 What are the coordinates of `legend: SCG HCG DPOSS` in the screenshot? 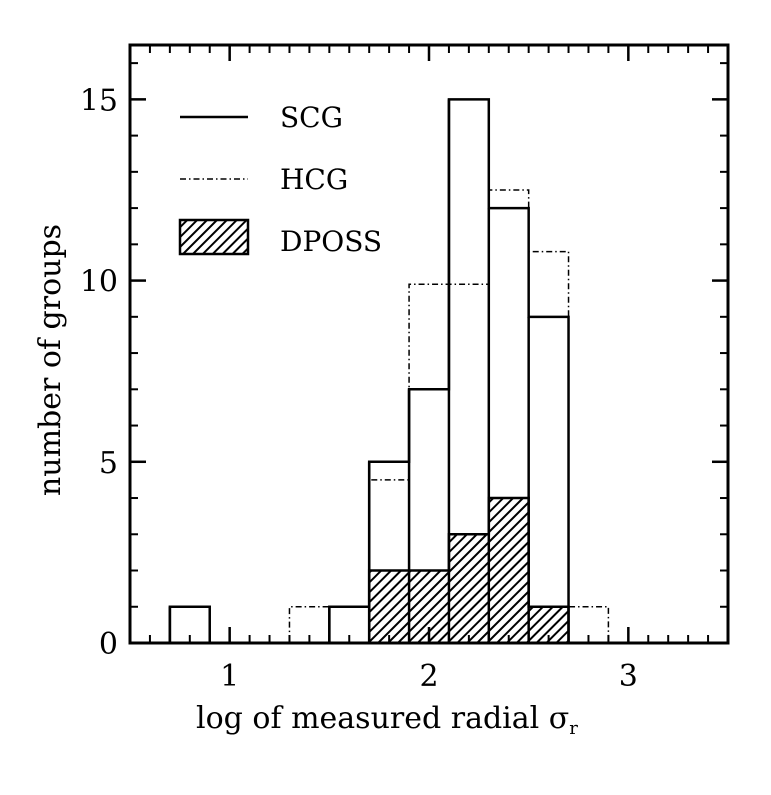 It's located at (280, 179).